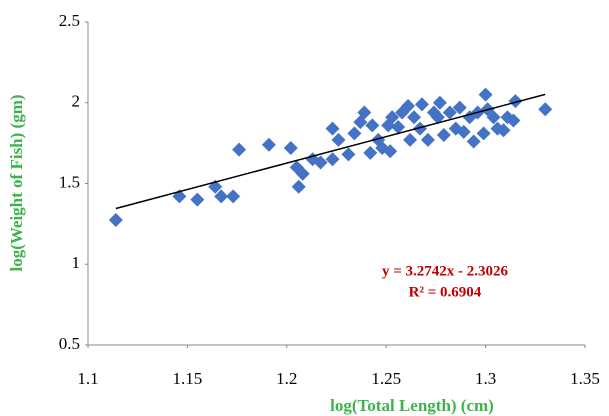  What do you see at coordinates (445, 271) in the screenshot?
I see `equation: y = 3.2742x - 2.3026` at bounding box center [445, 271].